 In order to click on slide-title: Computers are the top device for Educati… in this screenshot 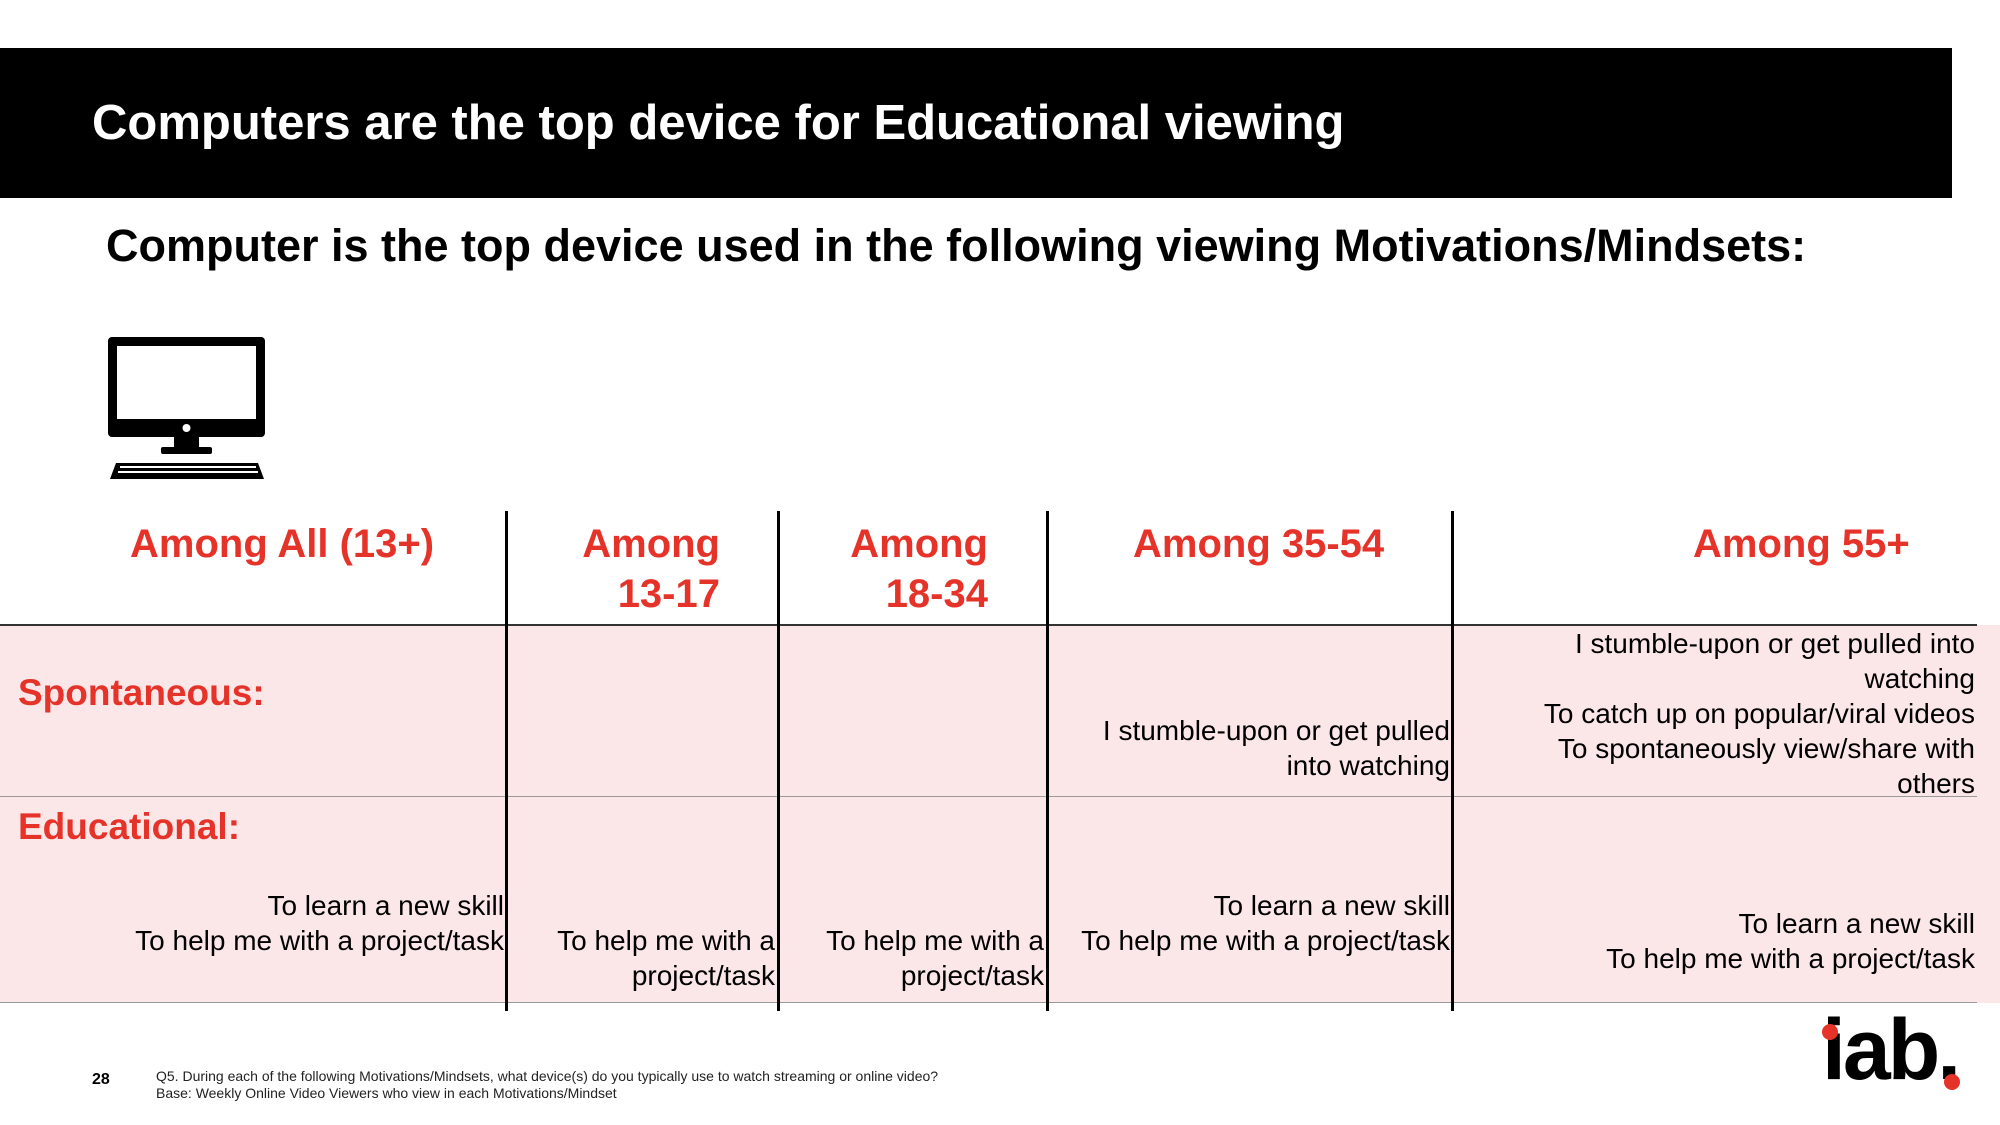, I will do `click(718, 123)`.